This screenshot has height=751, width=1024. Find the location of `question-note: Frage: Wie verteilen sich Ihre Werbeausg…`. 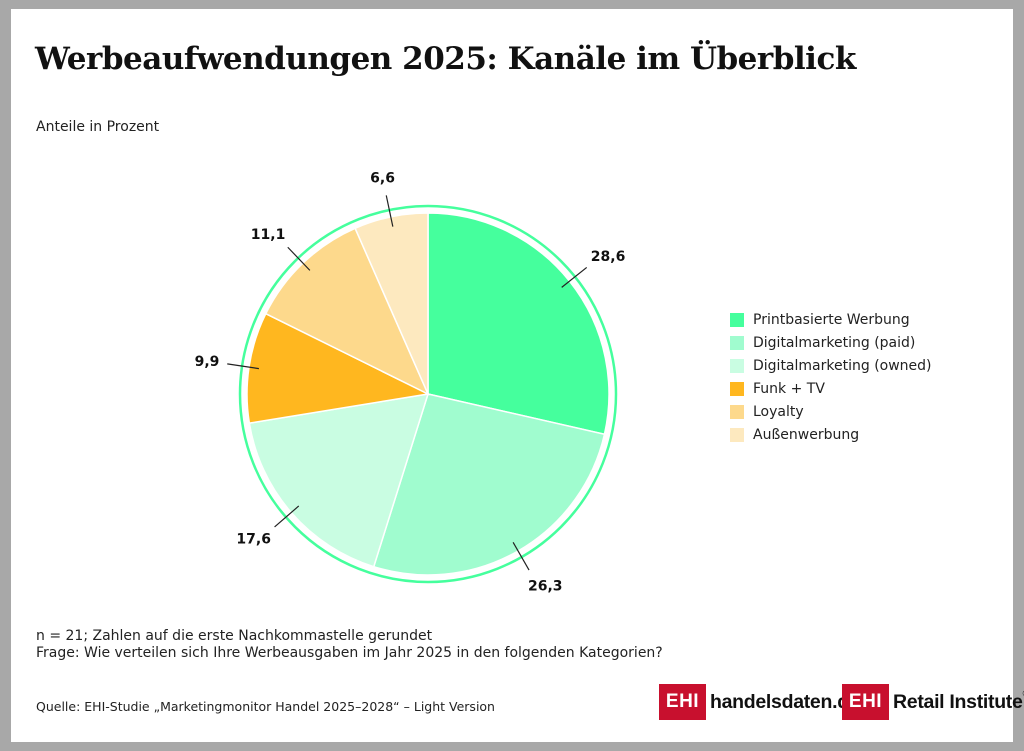

question-note: Frage: Wie verteilen sich Ihre Werbeausg… is located at coordinates (349, 653).